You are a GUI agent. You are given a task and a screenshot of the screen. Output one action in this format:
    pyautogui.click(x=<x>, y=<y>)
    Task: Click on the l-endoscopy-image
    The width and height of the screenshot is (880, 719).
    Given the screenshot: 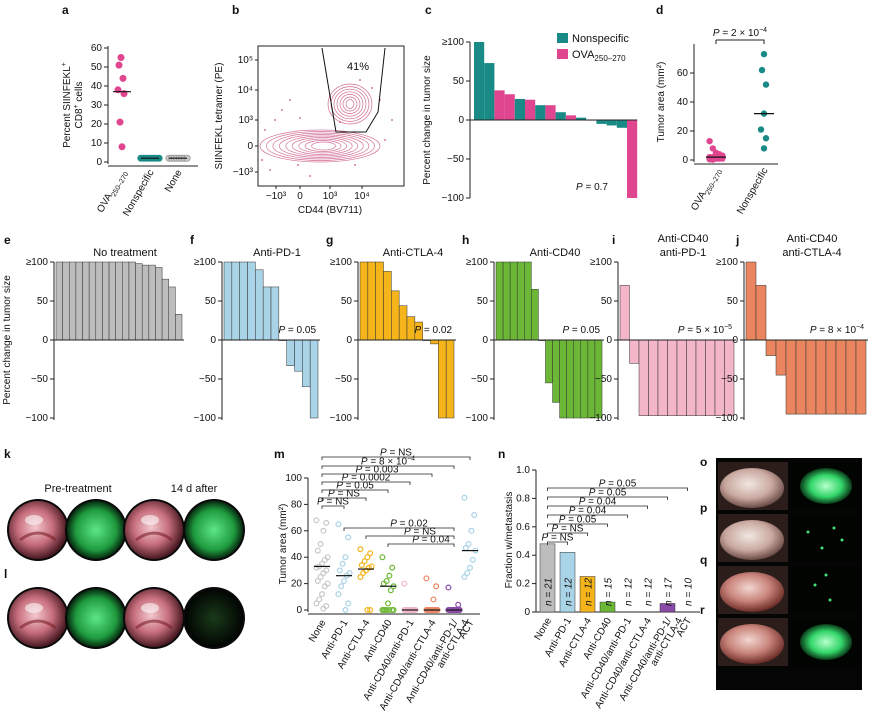 What is the action you would take?
    pyautogui.click(x=96, y=618)
    